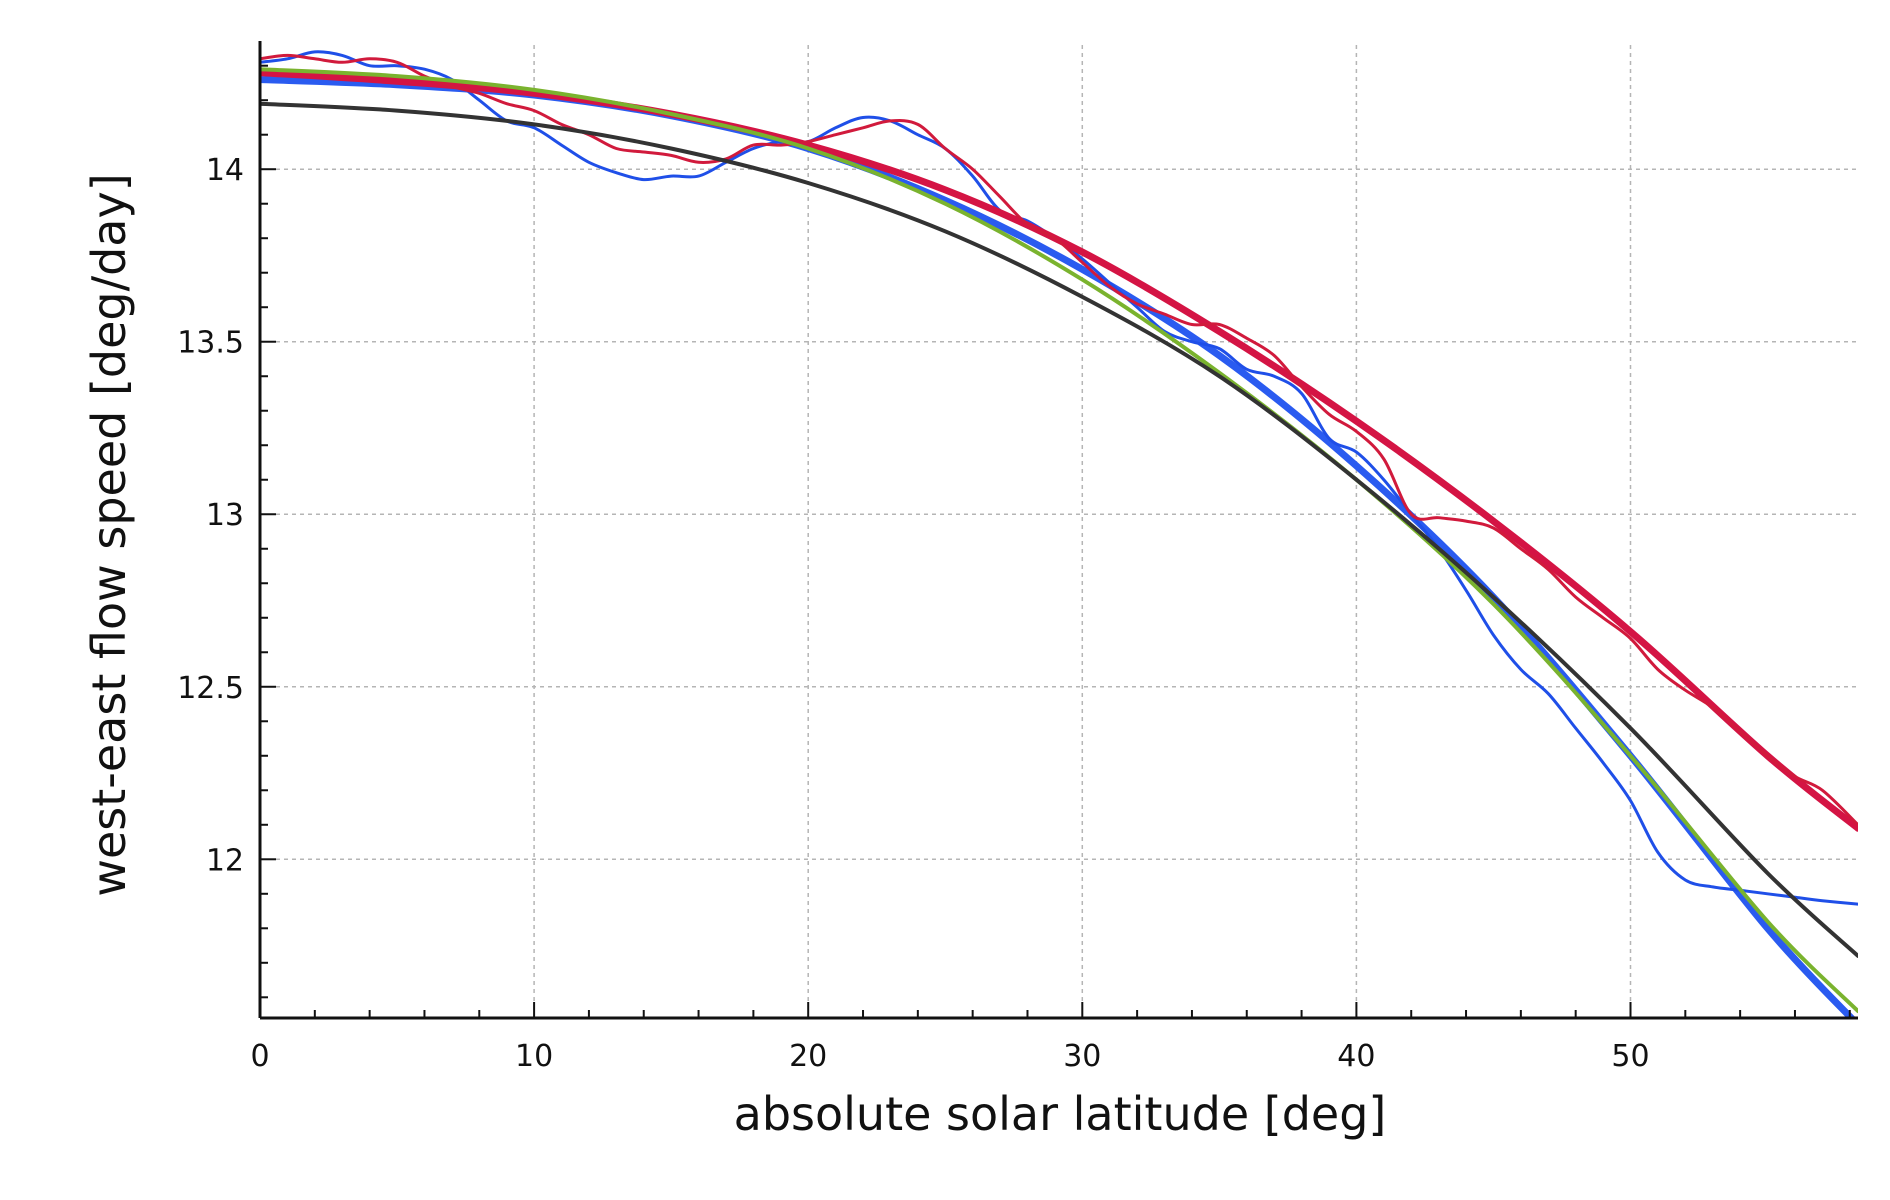 Image resolution: width=1890 pixels, height=1200 pixels. What do you see at coordinates (1356, 1056) in the screenshot?
I see `x-tick-label: 40` at bounding box center [1356, 1056].